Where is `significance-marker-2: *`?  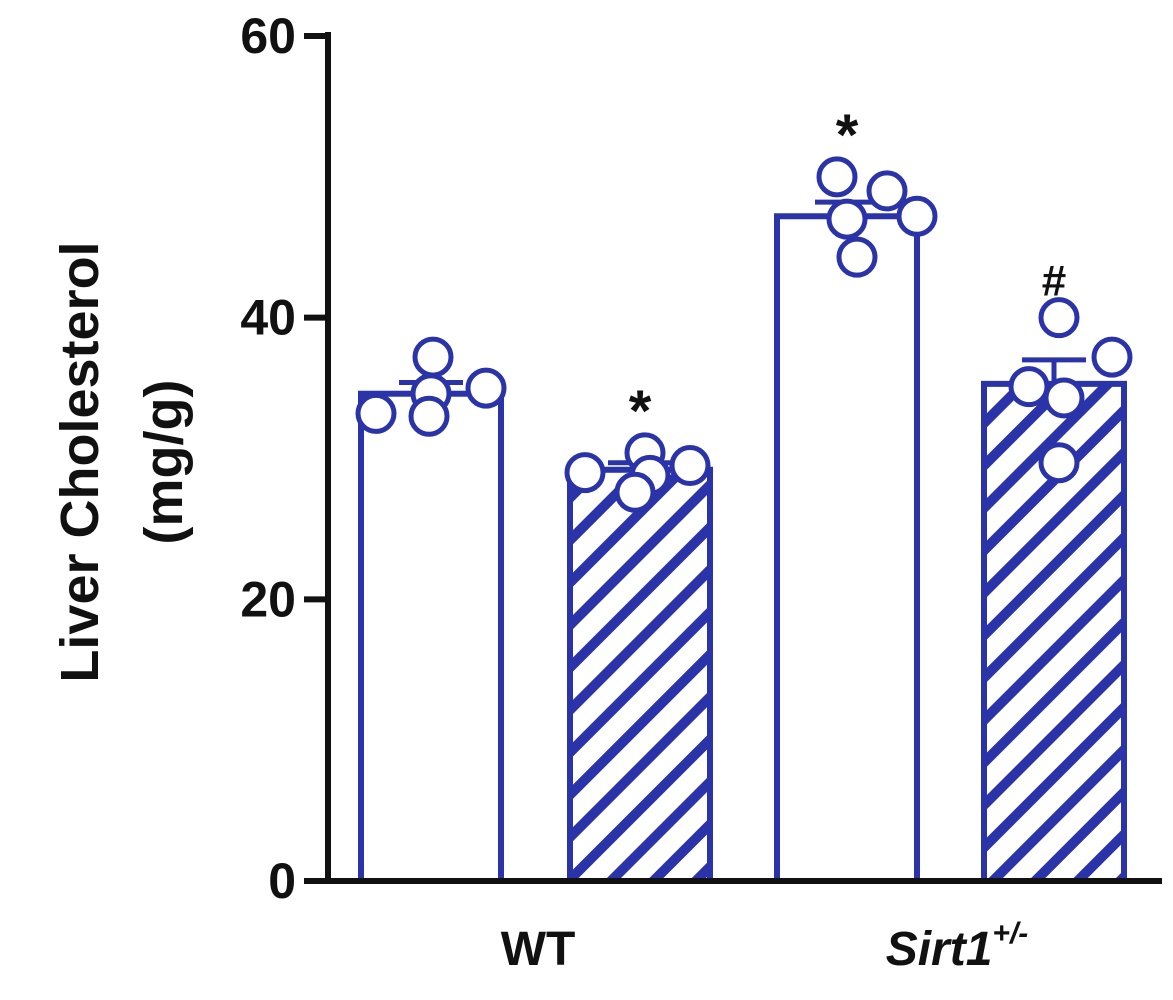 significance-marker-2: * is located at coordinates (640, 411).